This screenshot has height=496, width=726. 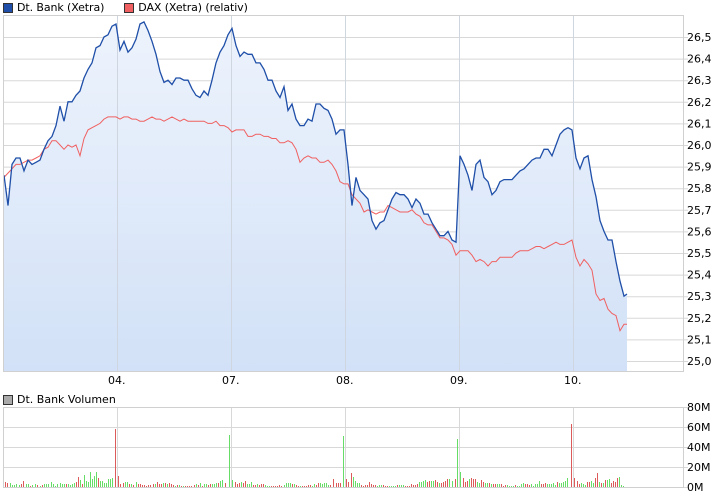 What do you see at coordinates (117, 380) in the screenshot?
I see `x-tick-label: 04.` at bounding box center [117, 380].